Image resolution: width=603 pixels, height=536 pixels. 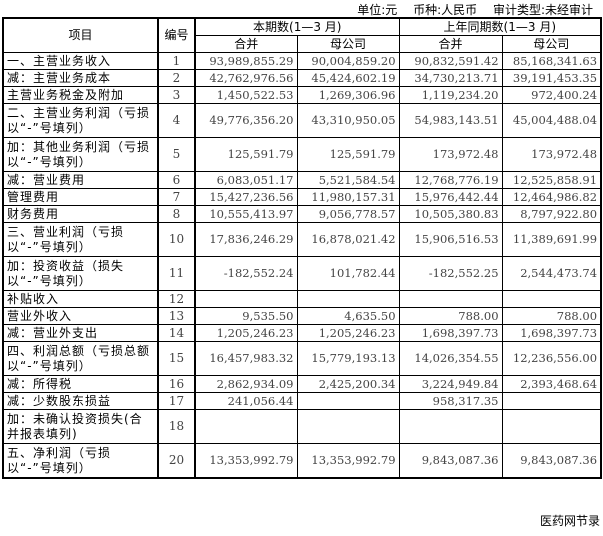 I want to click on row-label: 营业外收入, so click(x=80, y=316).